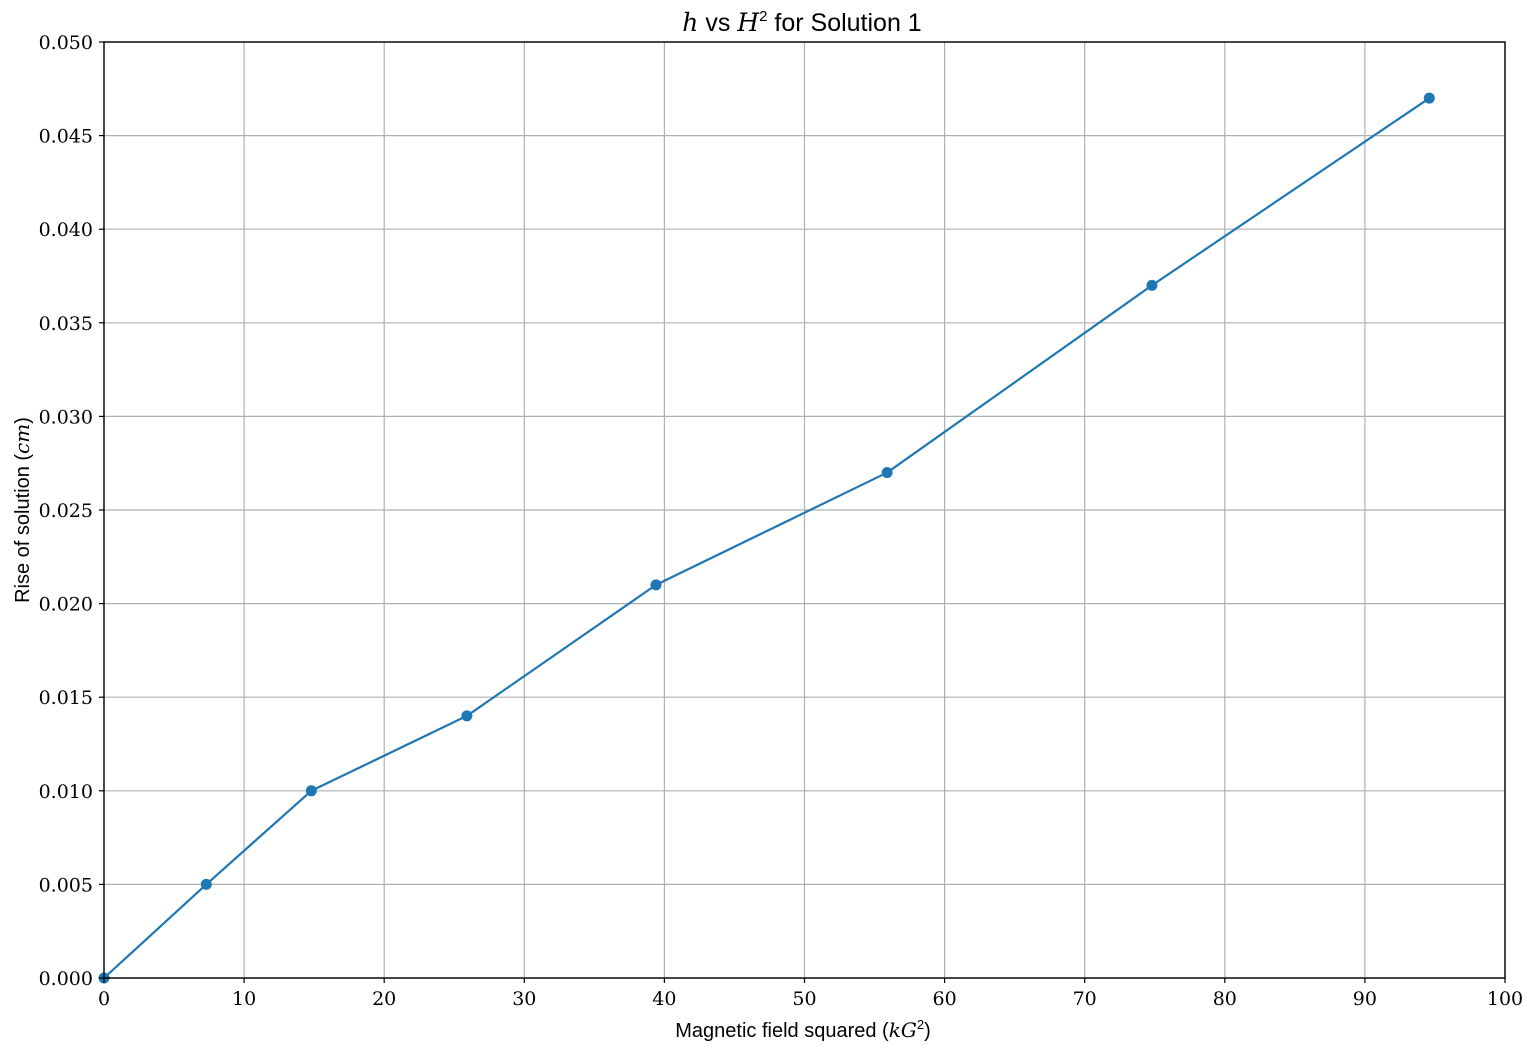 Image resolution: width=1533 pixels, height=1053 pixels. What do you see at coordinates (920, 1024) in the screenshot?
I see `x-label-superscript: 2` at bounding box center [920, 1024].